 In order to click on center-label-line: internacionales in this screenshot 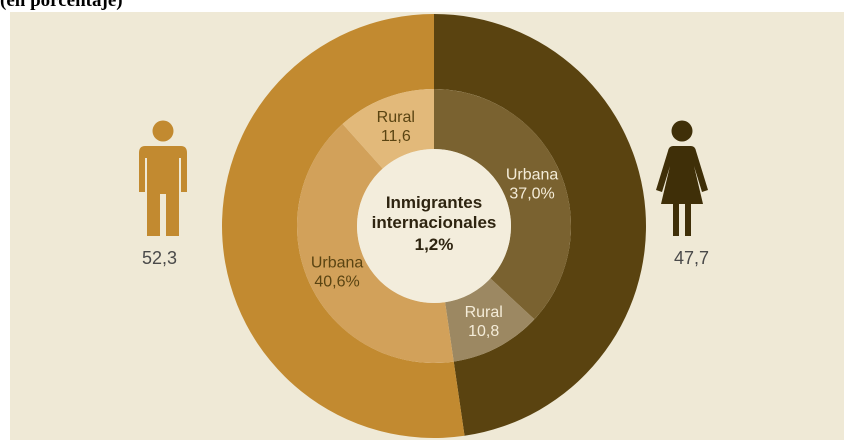, I will do `click(434, 222)`.